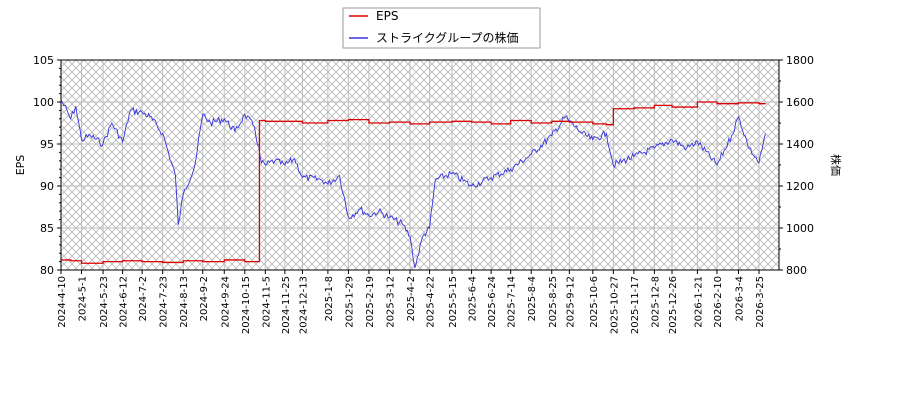 This screenshot has width=900, height=400. What do you see at coordinates (124, 302) in the screenshot?
I see `x-tick-label: 2024-6-12` at bounding box center [124, 302].